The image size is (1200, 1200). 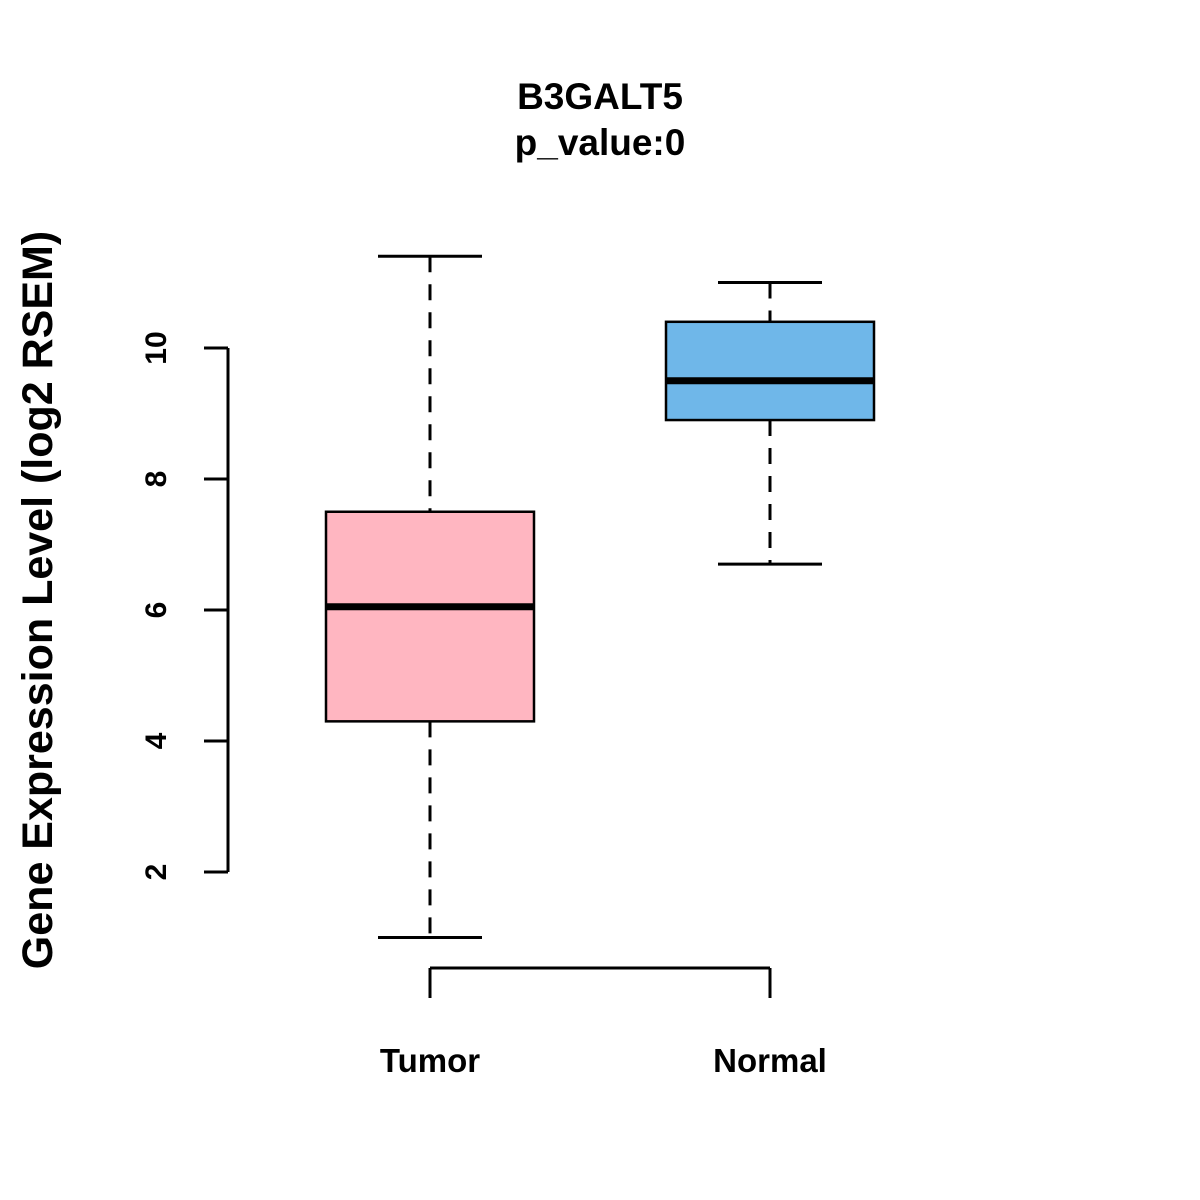 What do you see at coordinates (770, 1060) in the screenshot?
I see `x-category-label-normal: Normal` at bounding box center [770, 1060].